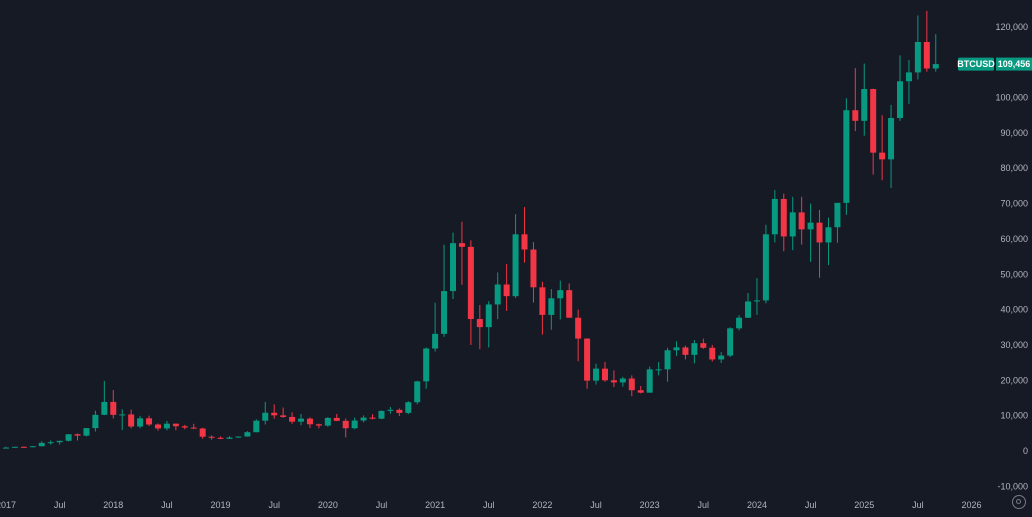 Image resolution: width=1032 pixels, height=517 pixels. What do you see at coordinates (1014, 274) in the screenshot?
I see `price-tick-label: 50,000` at bounding box center [1014, 274].